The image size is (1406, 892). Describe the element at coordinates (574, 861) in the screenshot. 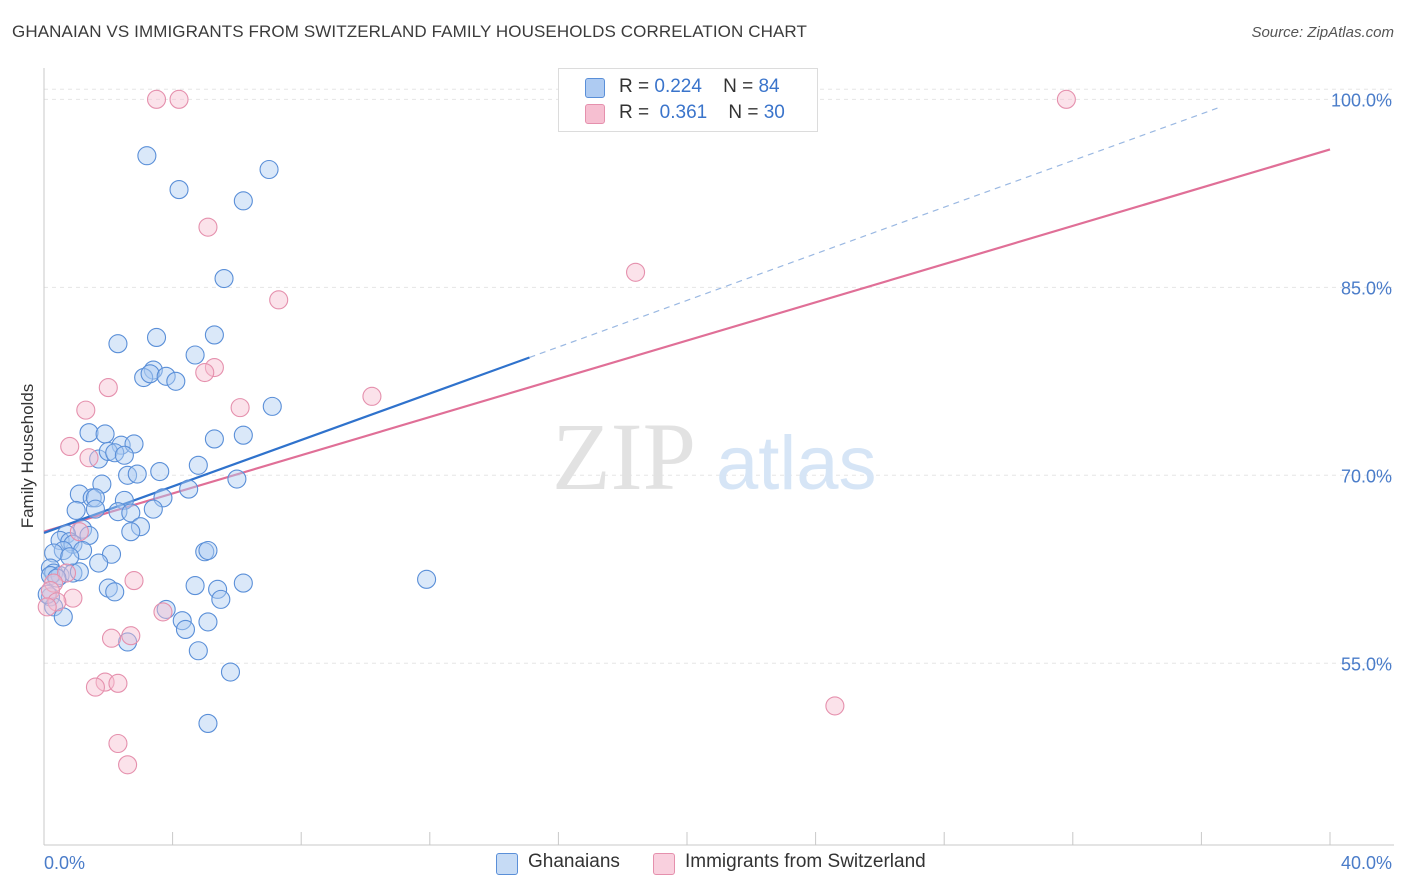

I see `legend-label: Ghanaians` at that location.